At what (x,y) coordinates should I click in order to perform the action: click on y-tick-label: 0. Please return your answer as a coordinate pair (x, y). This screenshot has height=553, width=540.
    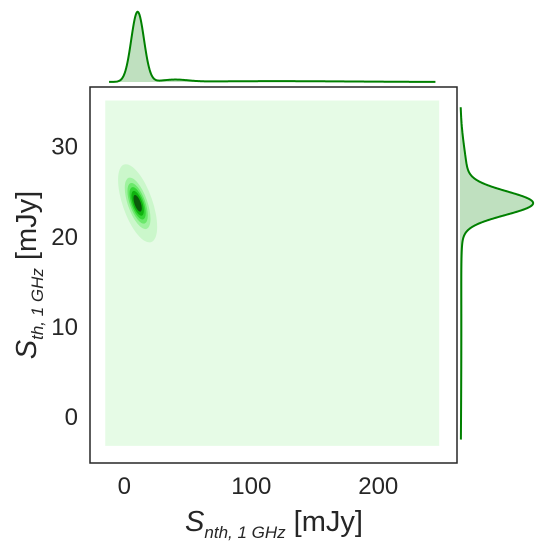
    Looking at the image, I should click on (71, 417).